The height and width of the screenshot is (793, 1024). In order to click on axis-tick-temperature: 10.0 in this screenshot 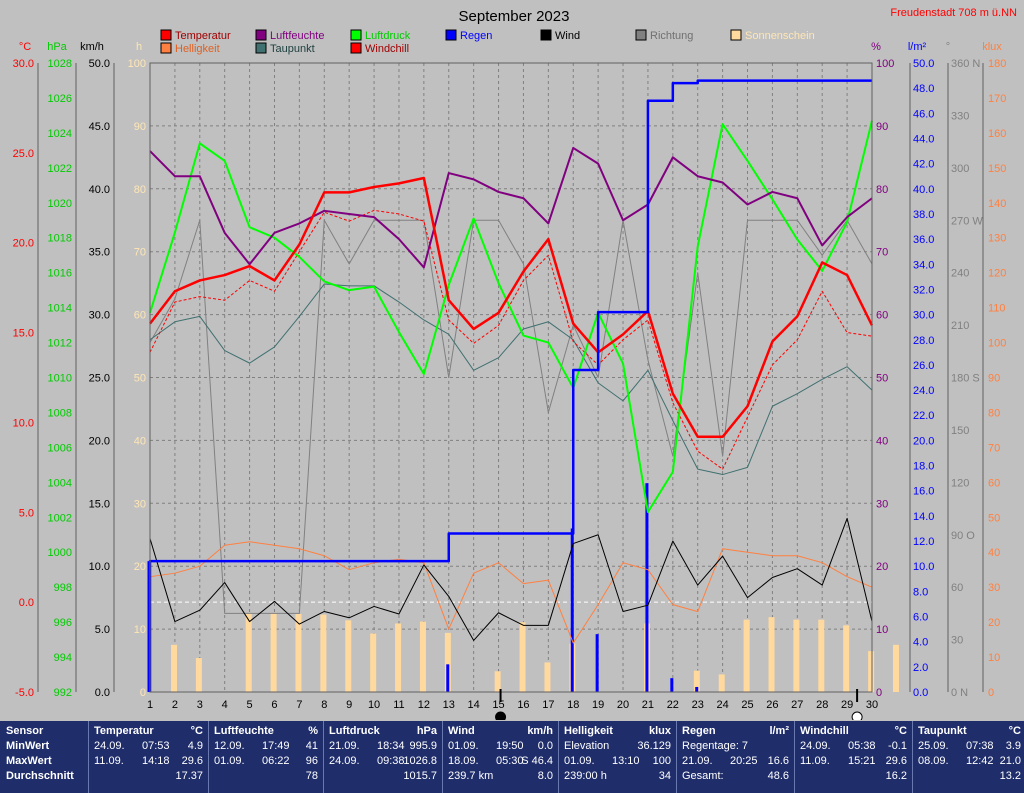, I will do `click(23, 423)`.